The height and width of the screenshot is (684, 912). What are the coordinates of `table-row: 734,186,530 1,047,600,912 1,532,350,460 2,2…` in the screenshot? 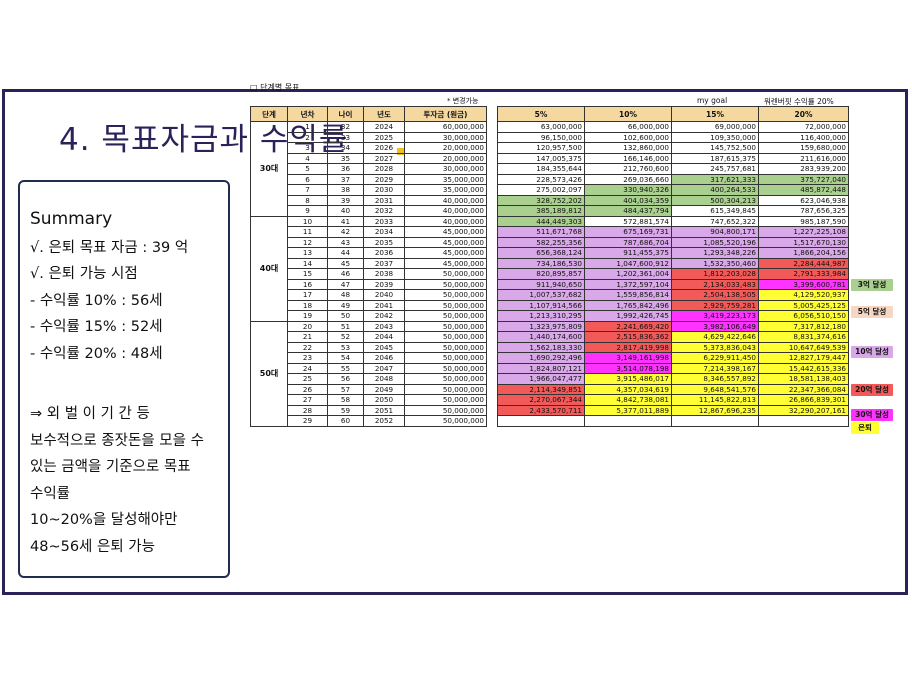 It's located at (673, 263).